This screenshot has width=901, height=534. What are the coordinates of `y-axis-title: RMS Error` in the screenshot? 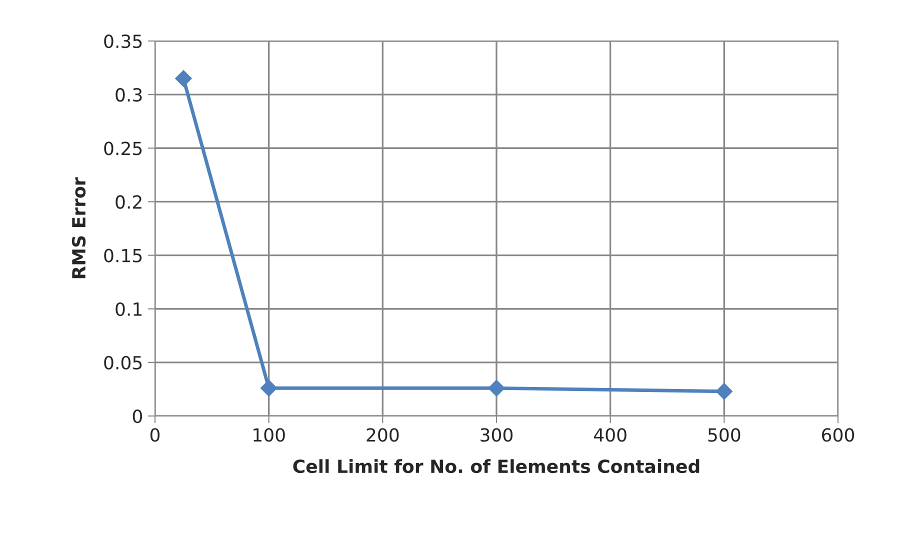 It's located at (79, 227).